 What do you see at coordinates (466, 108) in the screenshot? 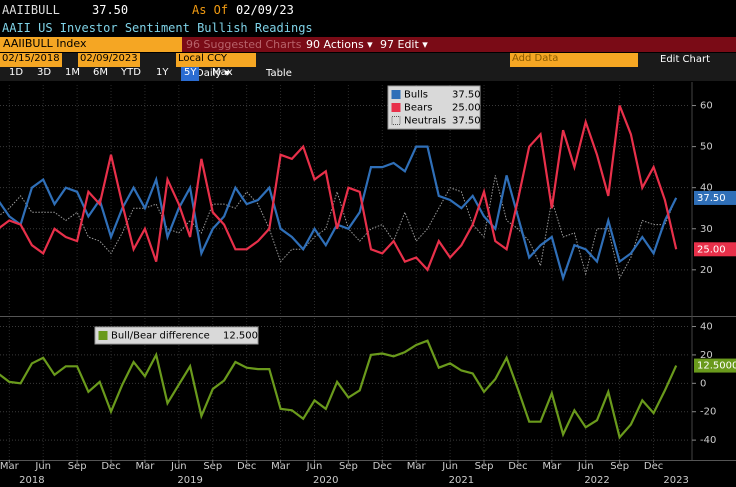
I see `legend-value: 25.00` at bounding box center [466, 108].